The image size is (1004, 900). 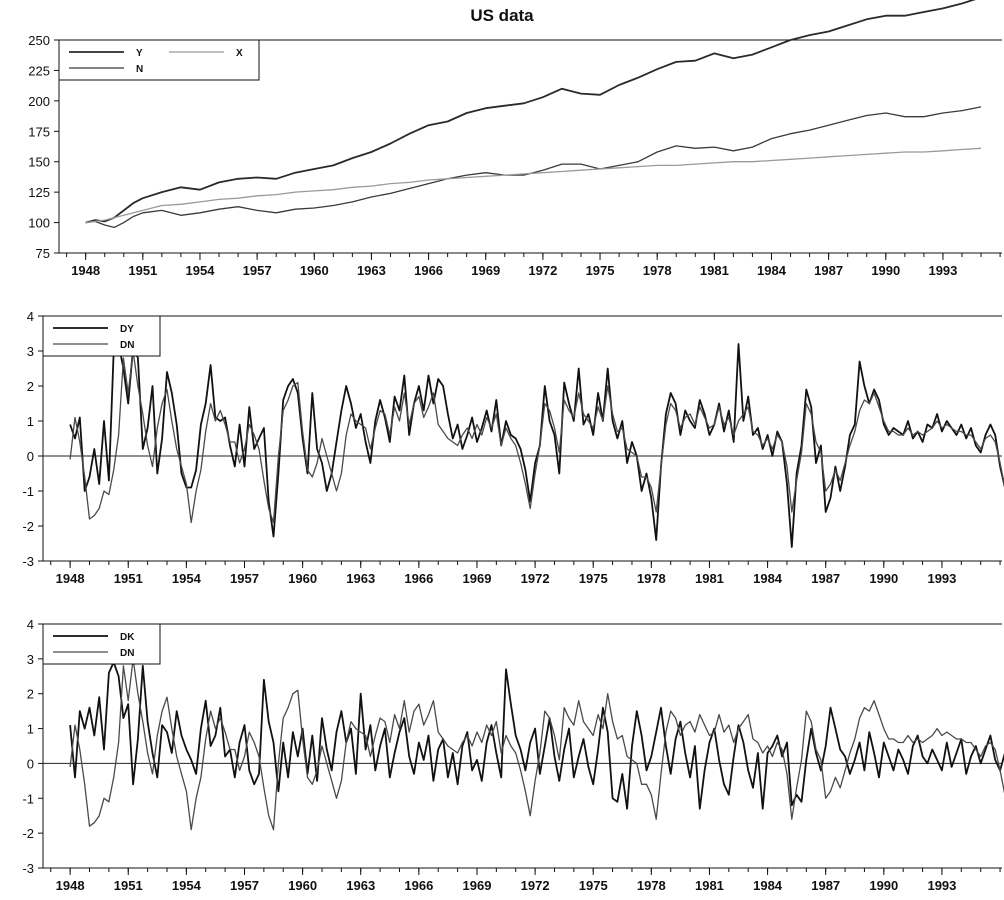 I want to click on legend-label-x: X, so click(x=239, y=53).